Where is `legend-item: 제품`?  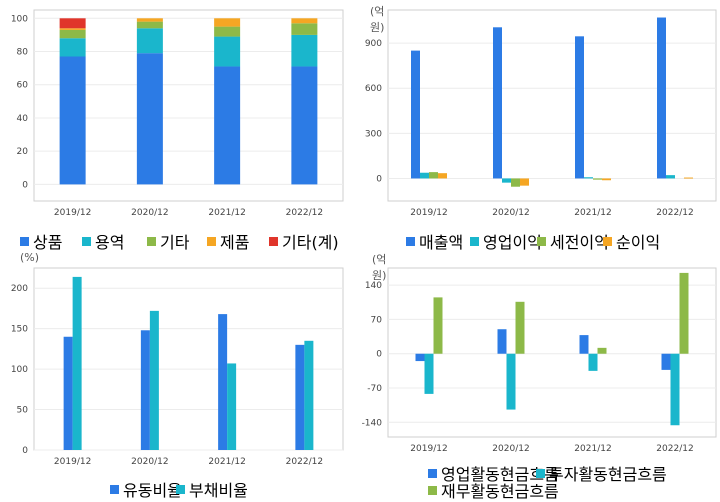 legend-item: 제품 is located at coordinates (228, 241).